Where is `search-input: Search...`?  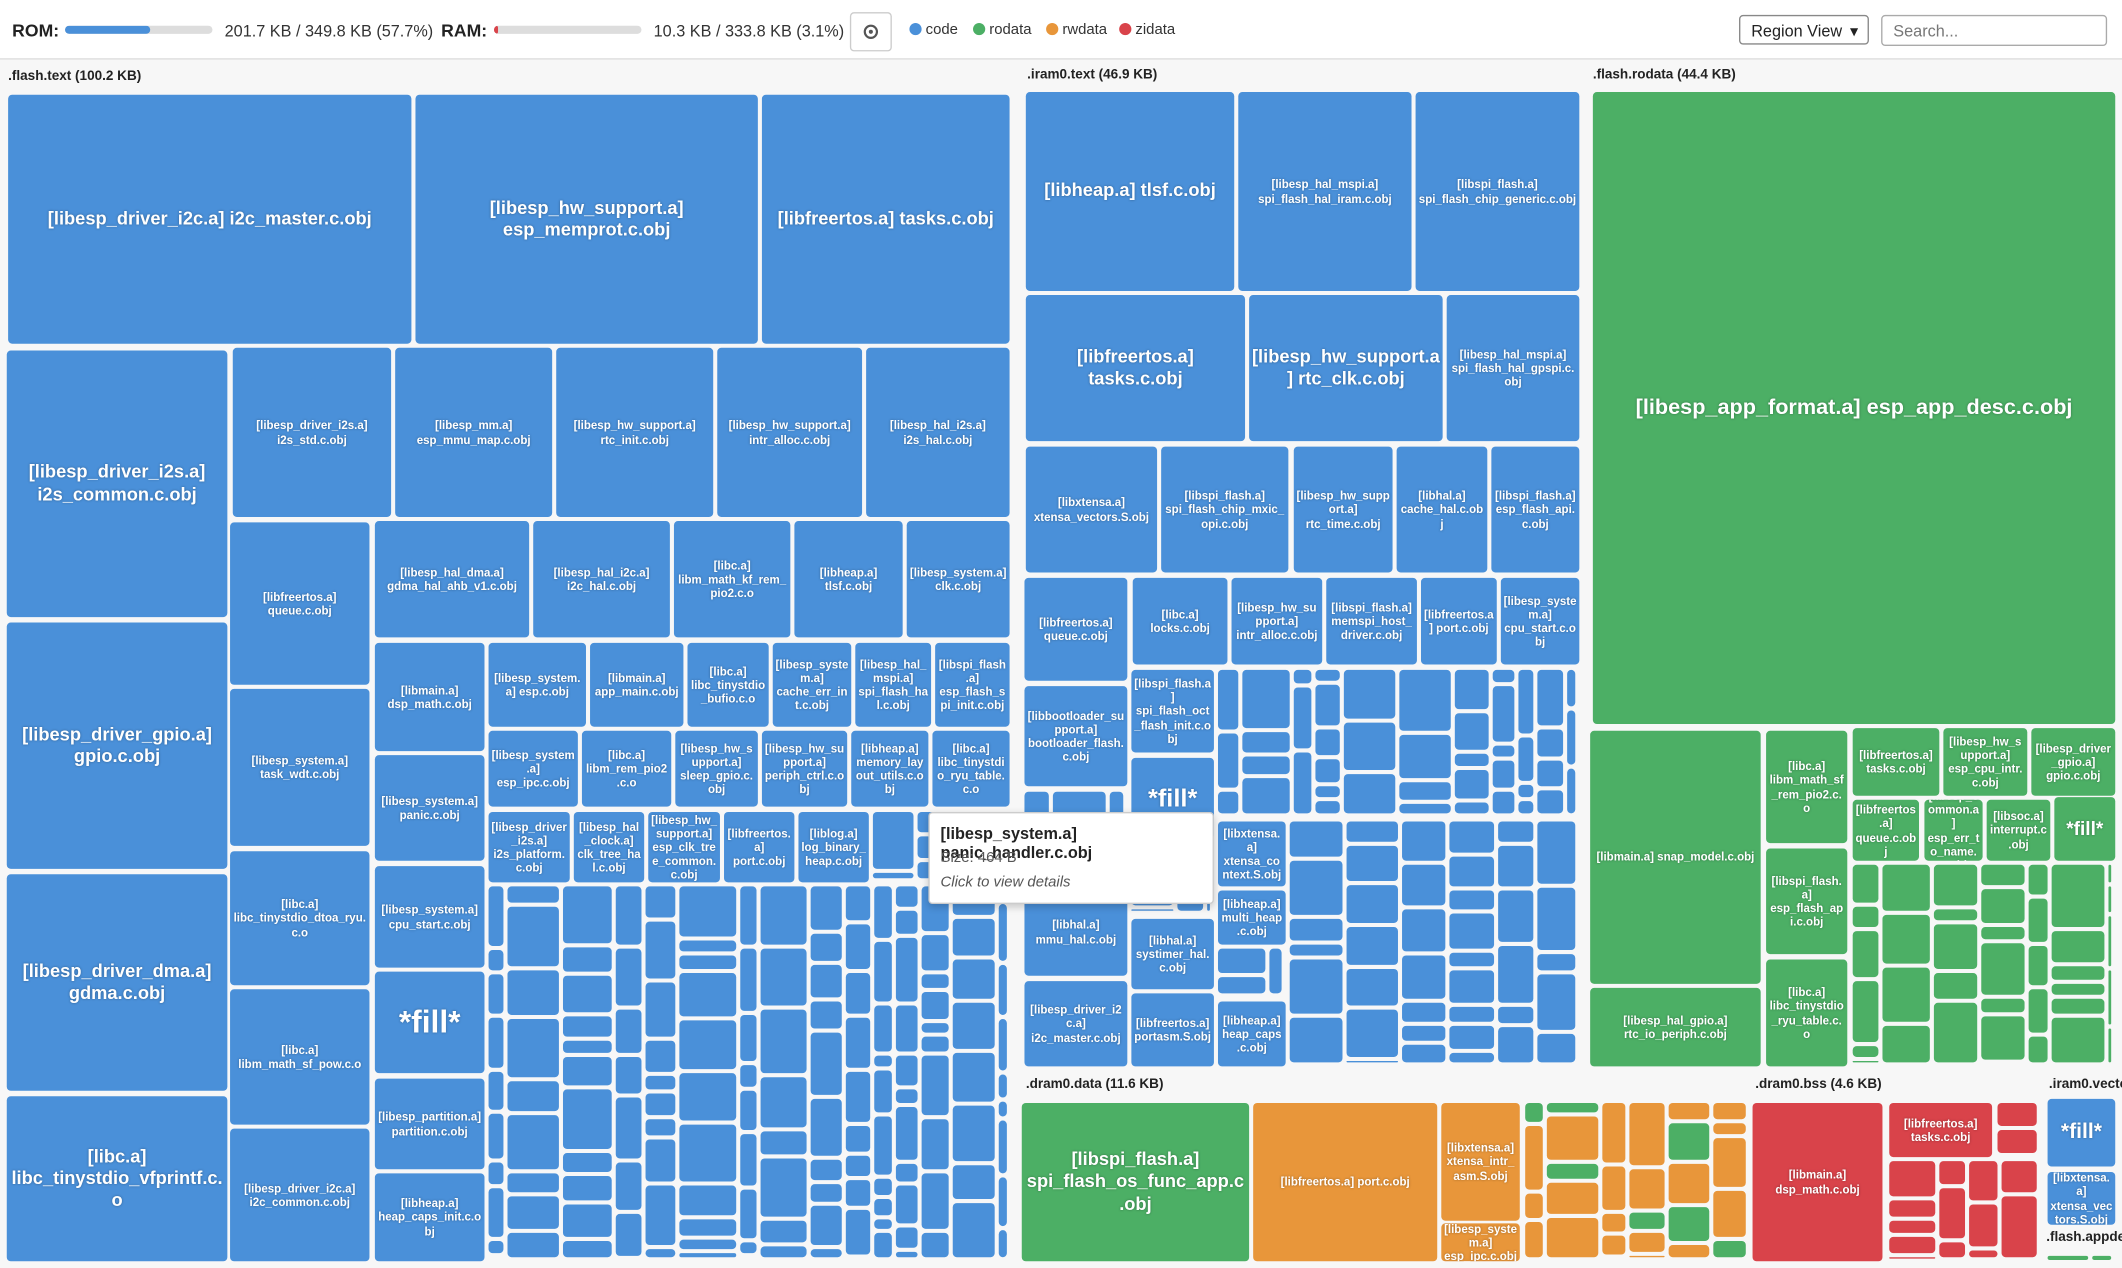 search-input: Search... is located at coordinates (1994, 30).